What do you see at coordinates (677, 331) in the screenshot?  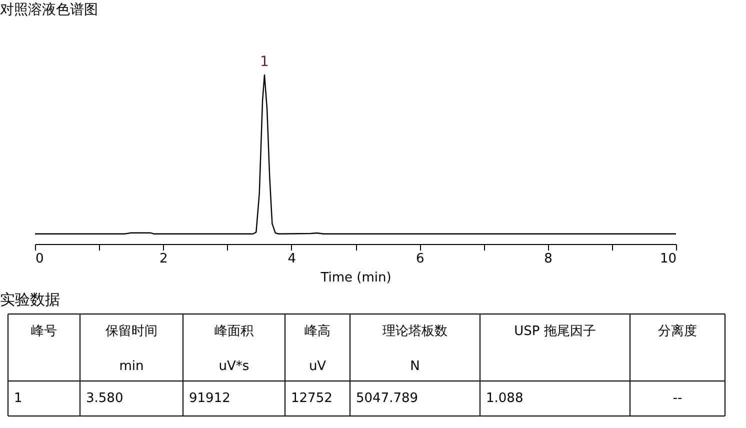 I see `category-label: 分离度` at bounding box center [677, 331].